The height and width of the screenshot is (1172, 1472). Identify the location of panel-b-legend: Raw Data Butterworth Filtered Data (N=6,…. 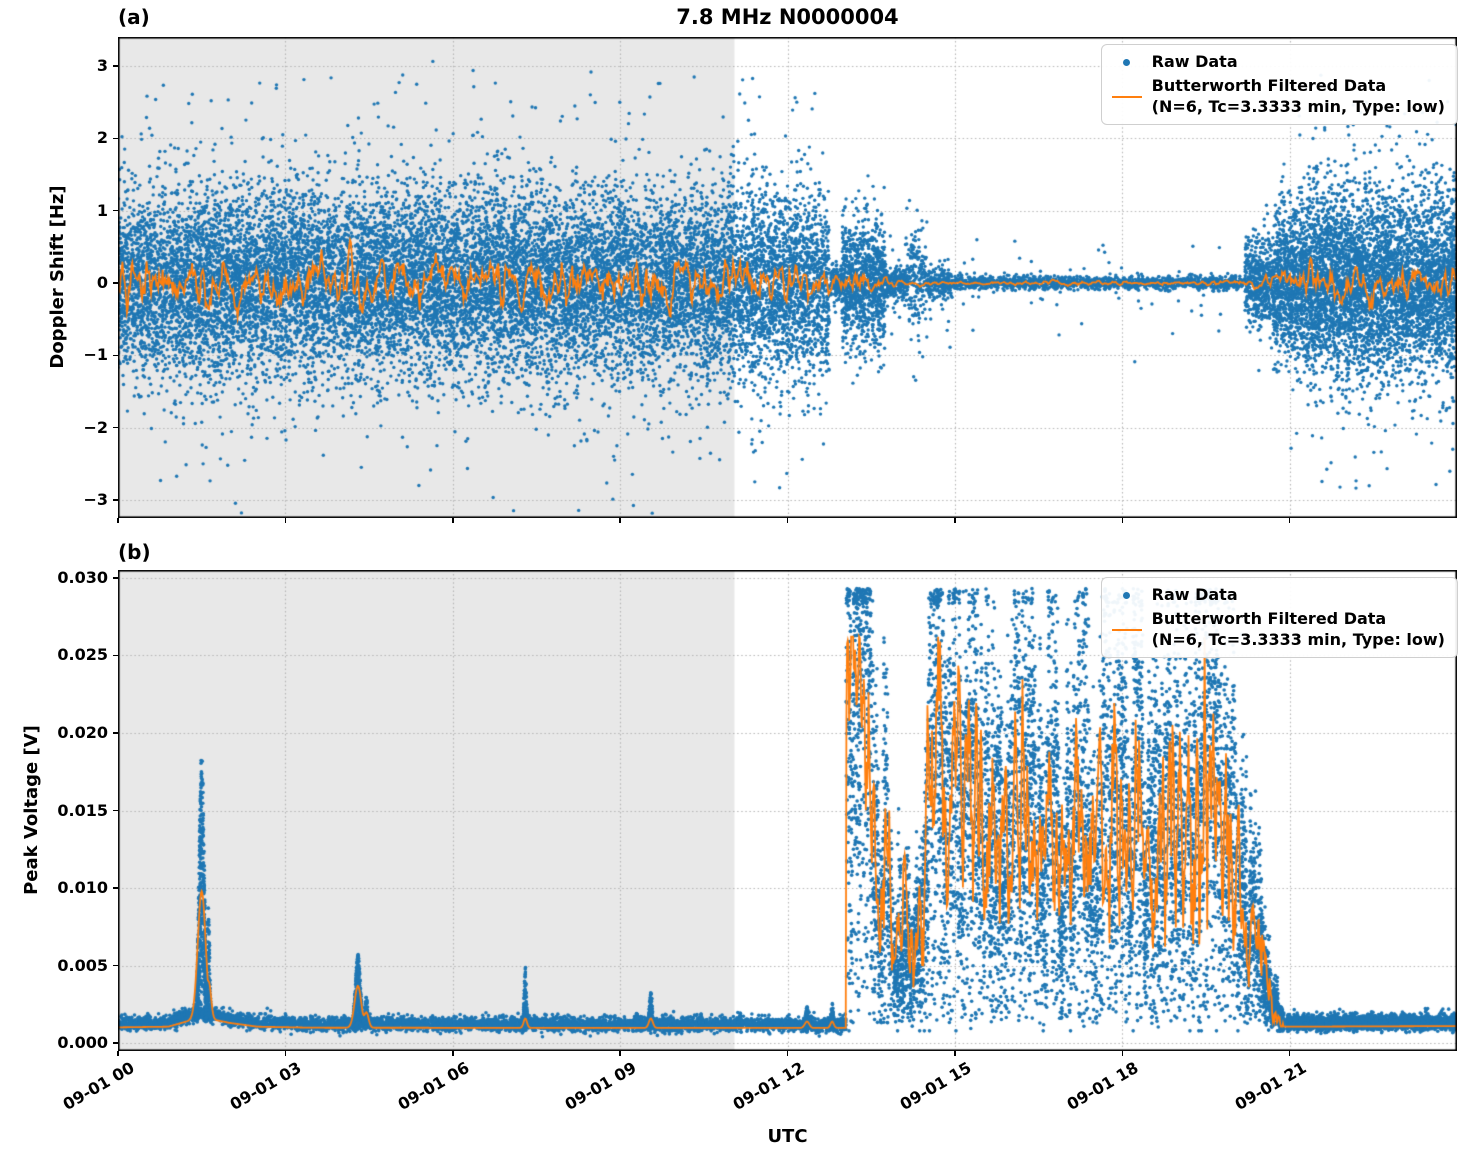
(1279, 618).